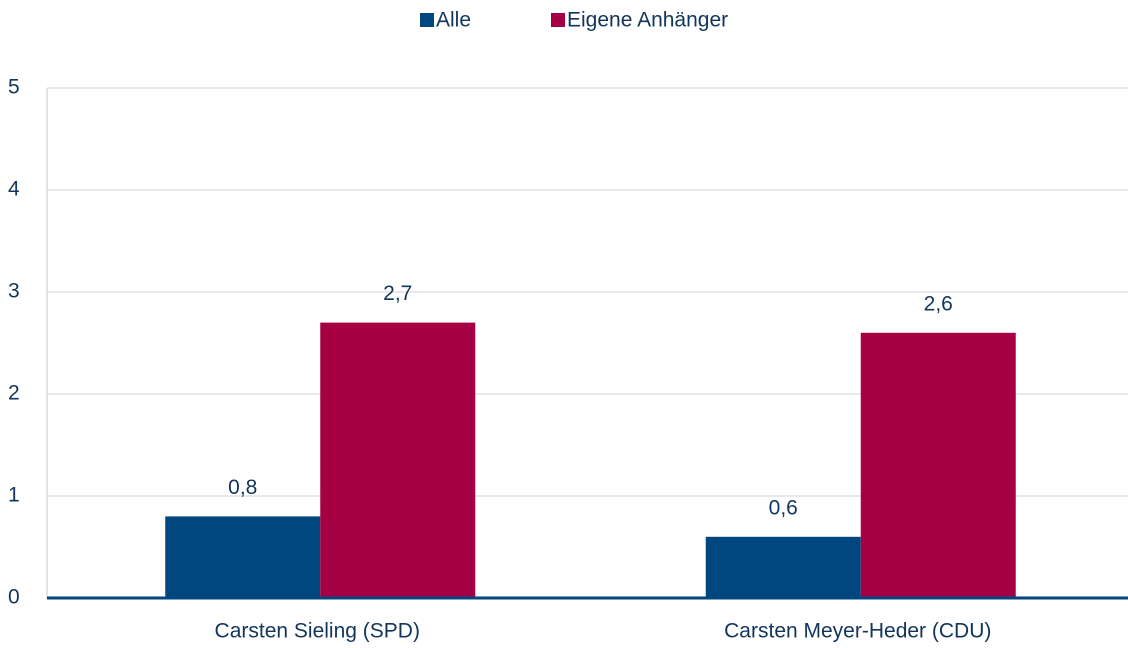  I want to click on data-label: 2,6, so click(938, 303).